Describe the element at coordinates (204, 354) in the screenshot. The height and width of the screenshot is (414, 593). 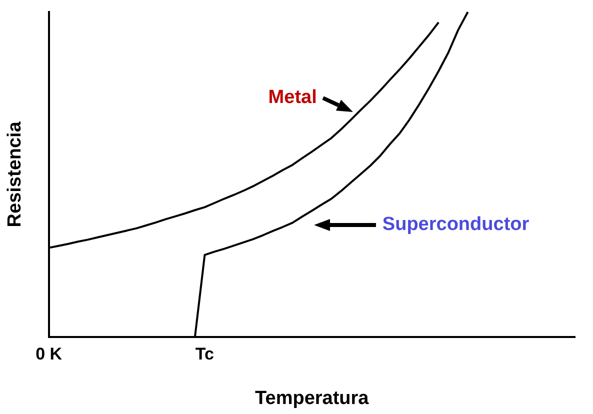
I see `x-tick-label: Tc` at that location.